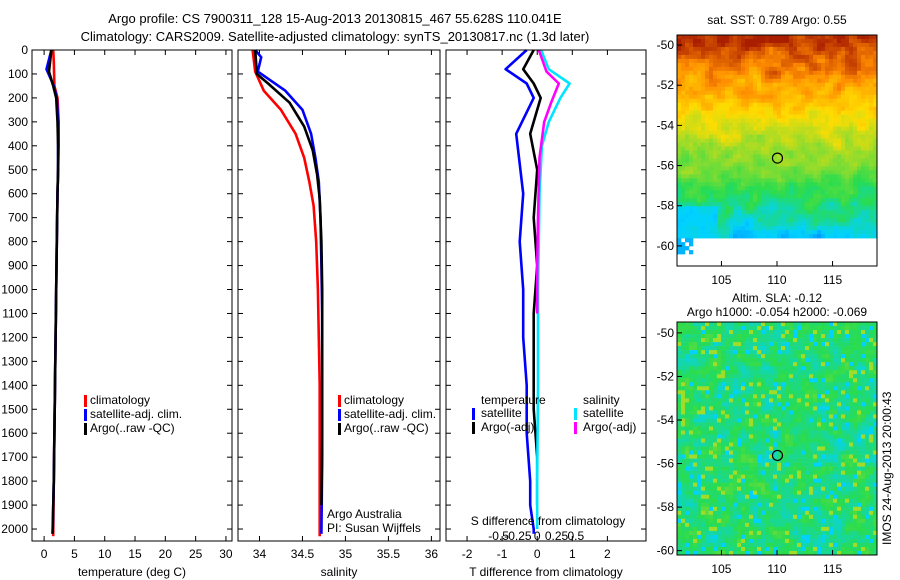 This screenshot has width=900, height=580. Describe the element at coordinates (575, 428) in the screenshot. I see `legend-s-argo-swatch` at that location.